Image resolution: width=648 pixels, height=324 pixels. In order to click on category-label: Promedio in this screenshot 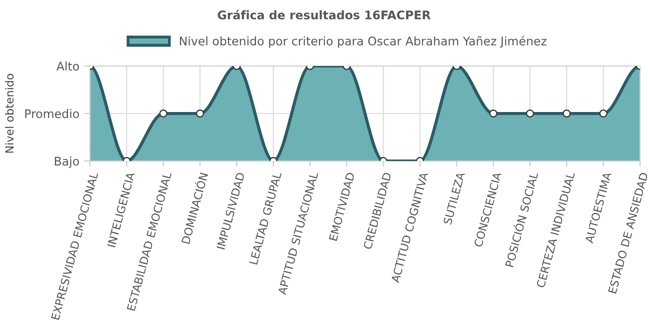, I will do `click(52, 113)`.